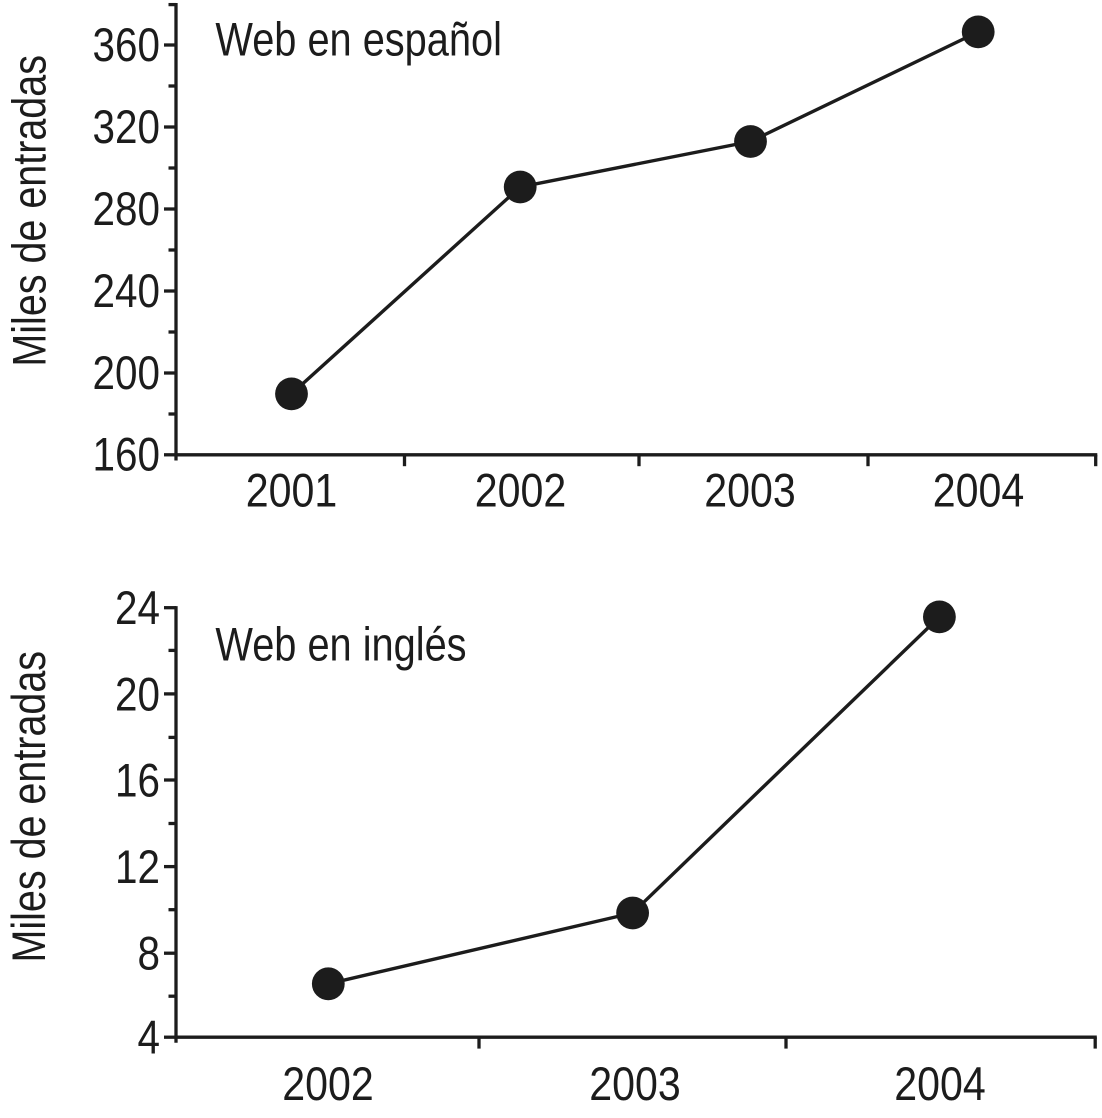 Image resolution: width=1102 pixels, height=1118 pixels. Describe the element at coordinates (126, 127) in the screenshot. I see `svg-text: 320` at that location.